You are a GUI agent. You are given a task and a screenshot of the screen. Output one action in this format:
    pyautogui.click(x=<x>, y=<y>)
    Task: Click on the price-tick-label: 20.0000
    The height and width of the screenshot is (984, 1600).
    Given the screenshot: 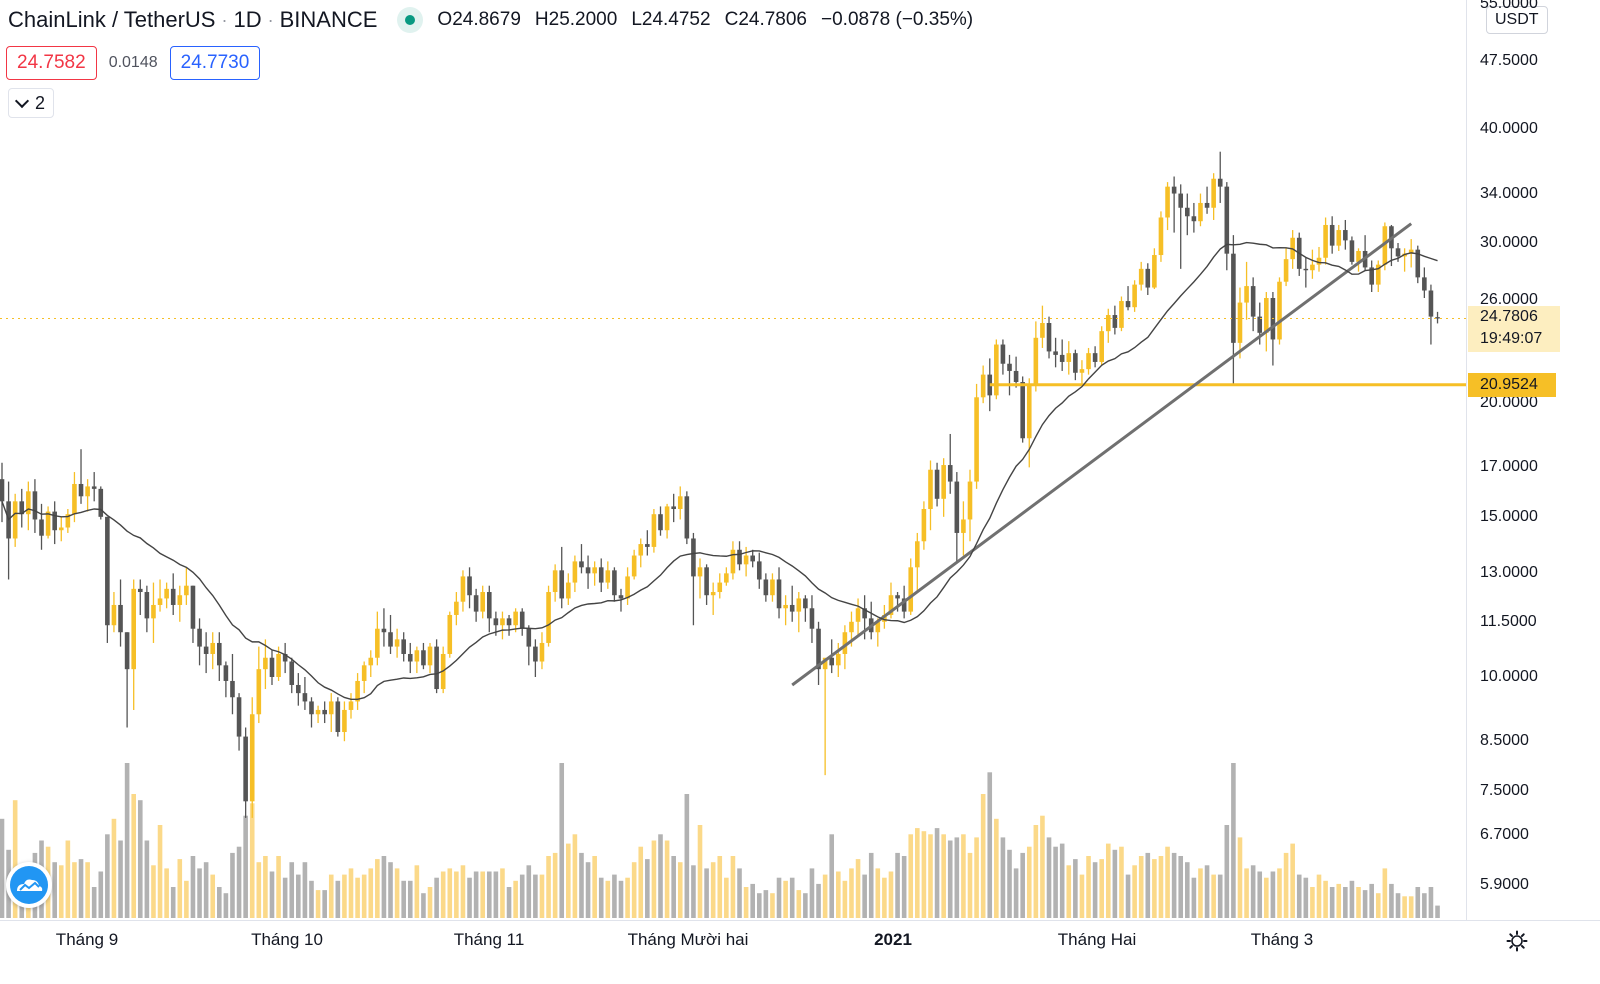 What is the action you would take?
    pyautogui.click(x=1509, y=402)
    